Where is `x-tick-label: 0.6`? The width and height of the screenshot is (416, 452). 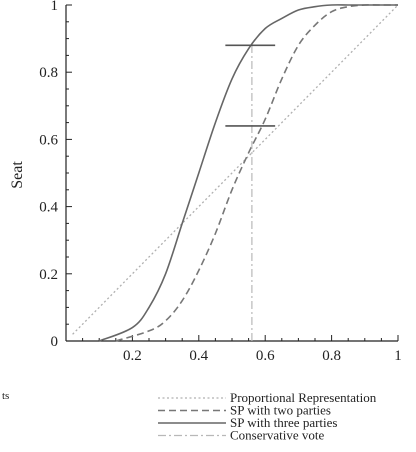 x-tick-label: 0.6 is located at coordinates (265, 356).